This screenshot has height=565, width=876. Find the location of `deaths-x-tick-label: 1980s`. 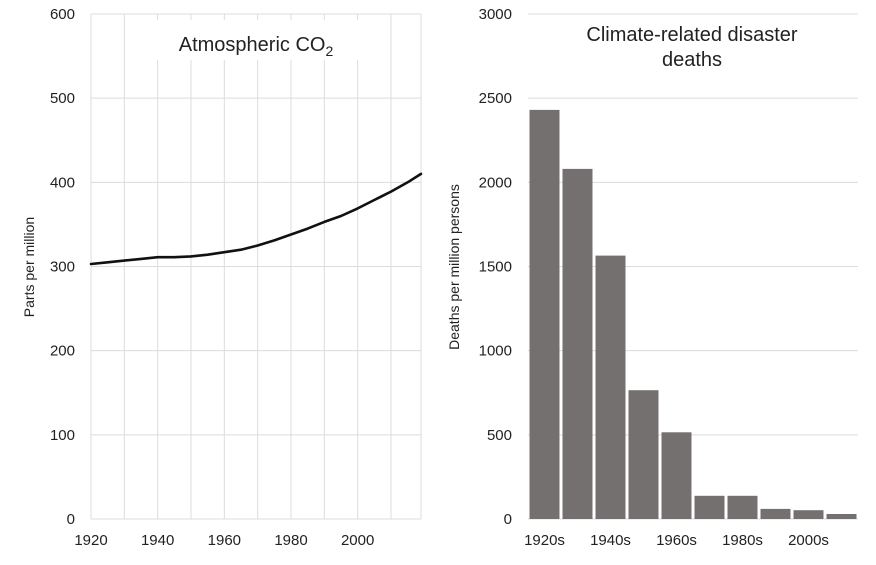

deaths-x-tick-label: 1980s is located at coordinates (742, 540).